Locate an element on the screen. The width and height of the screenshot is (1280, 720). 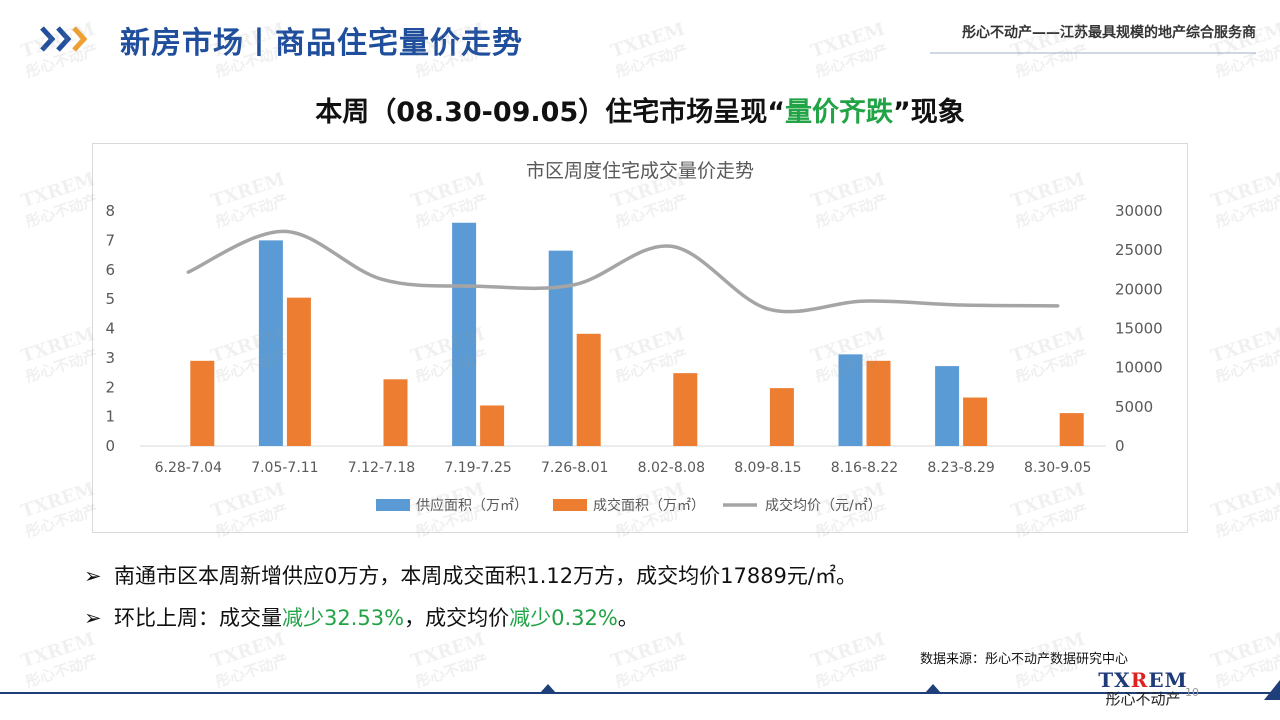
x-tick-label: 8.23-8.29 is located at coordinates (960, 468).